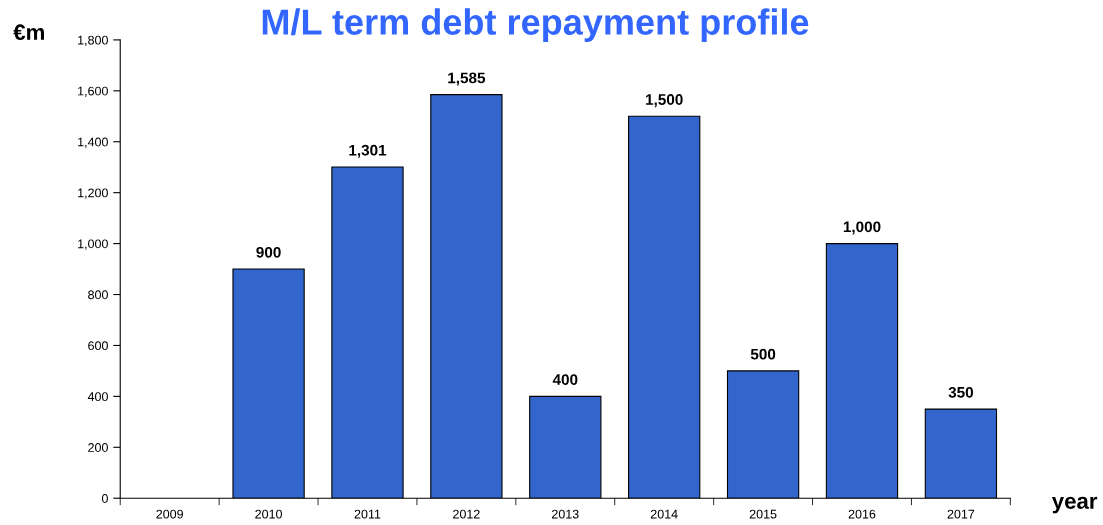 This screenshot has width=1103, height=525. What do you see at coordinates (93, 142) in the screenshot?
I see `y-tick-label: 1,400` at bounding box center [93, 142].